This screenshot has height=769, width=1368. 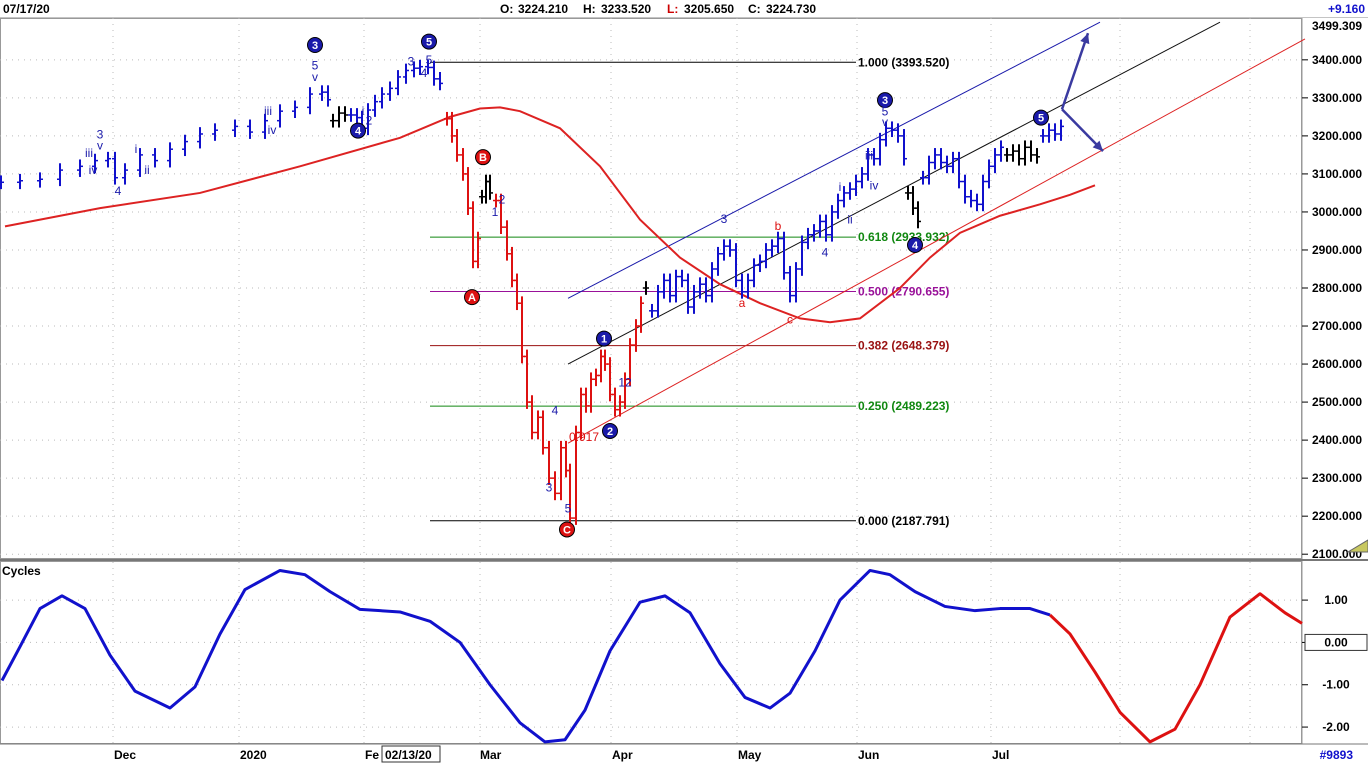 I want to click on wave-circle-label-3: B, so click(x=483, y=158).